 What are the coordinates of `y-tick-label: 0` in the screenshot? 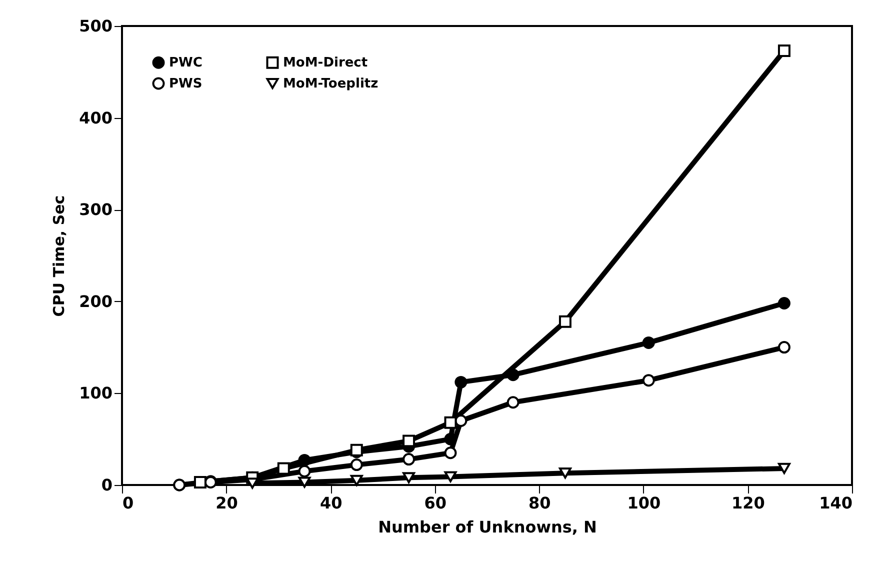 It's located at (106, 485).